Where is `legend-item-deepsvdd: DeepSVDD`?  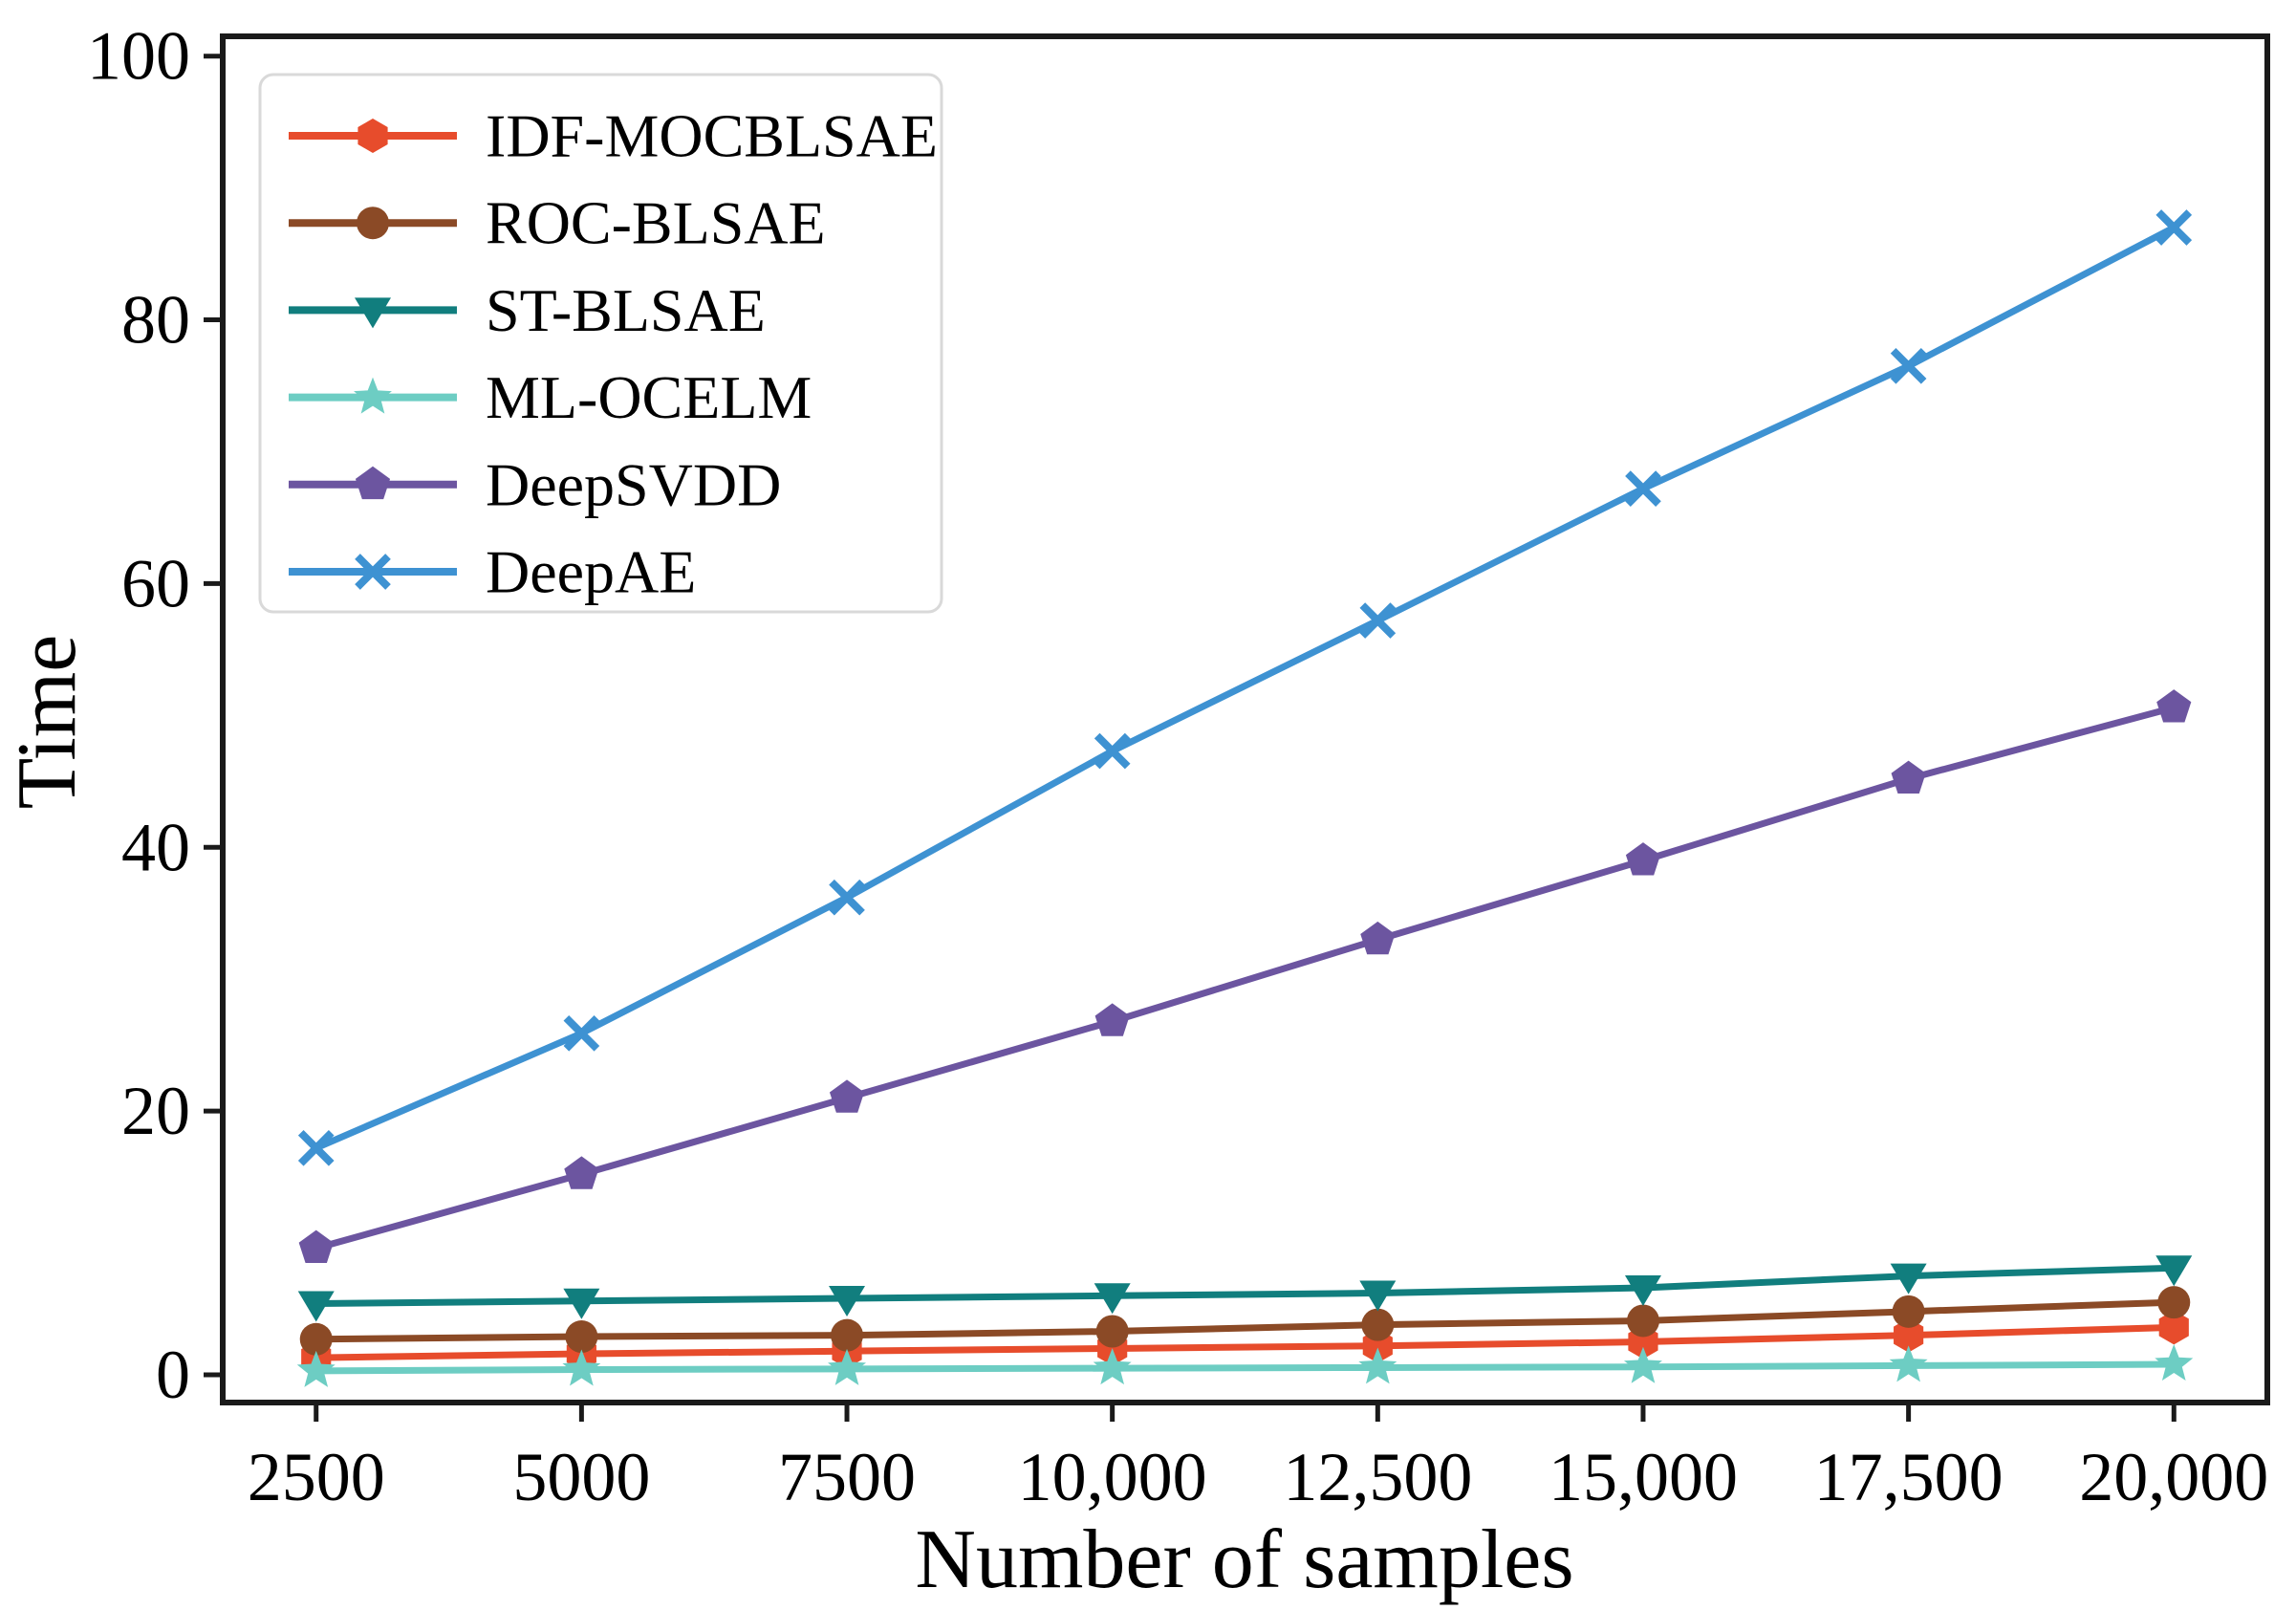 legend-item-deepsvdd: DeepSVDD is located at coordinates (535, 484).